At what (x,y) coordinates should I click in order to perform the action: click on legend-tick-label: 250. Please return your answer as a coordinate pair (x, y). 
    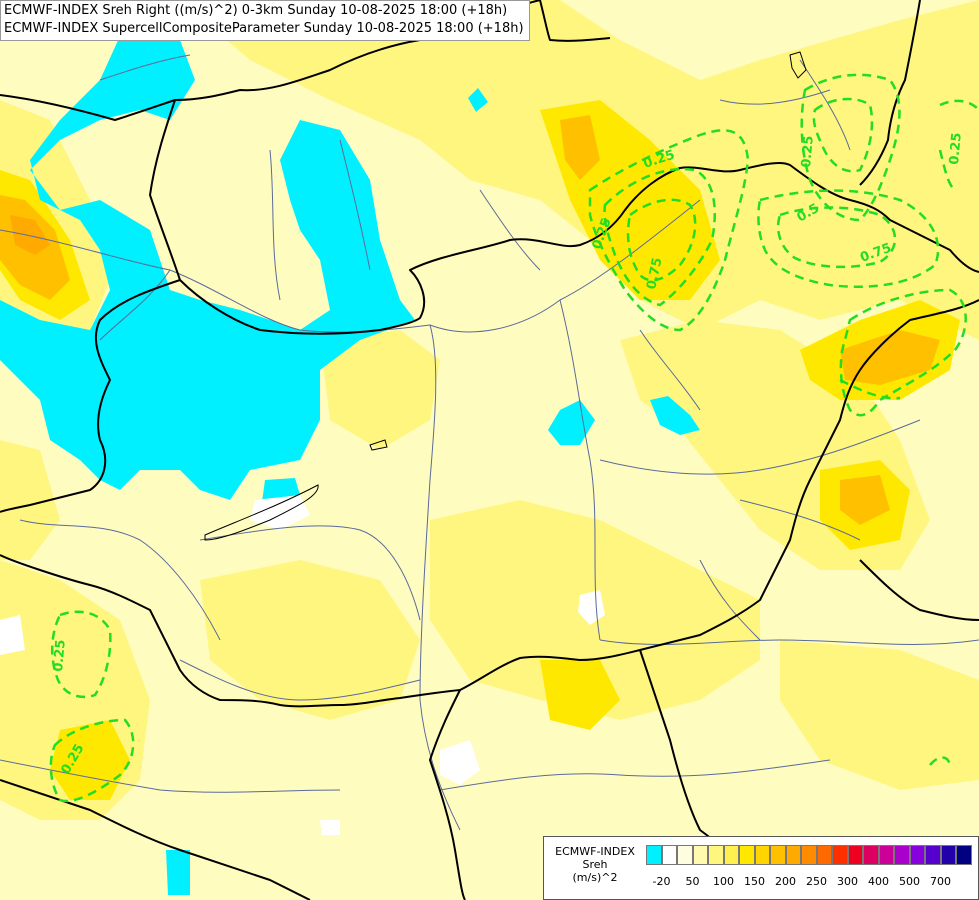
    Looking at the image, I should click on (816, 881).